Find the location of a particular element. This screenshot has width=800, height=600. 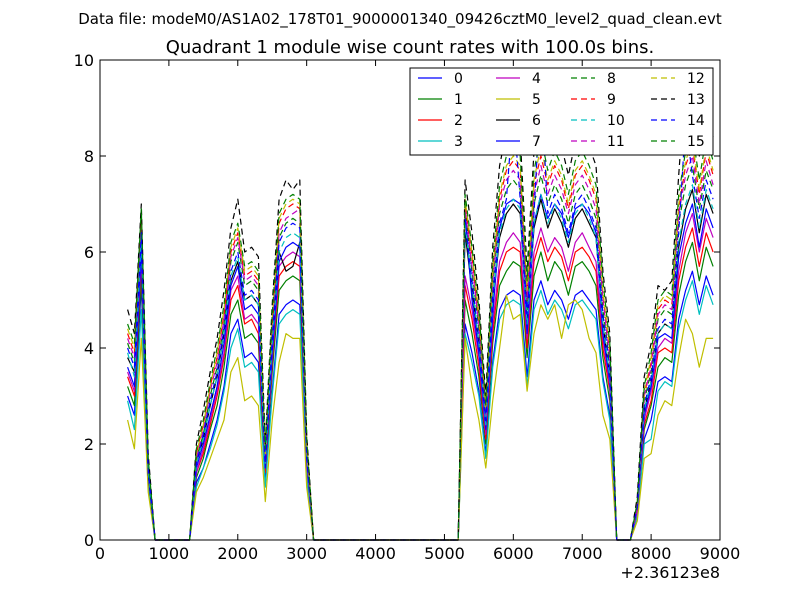

legend-label-13: 13 is located at coordinates (696, 100).